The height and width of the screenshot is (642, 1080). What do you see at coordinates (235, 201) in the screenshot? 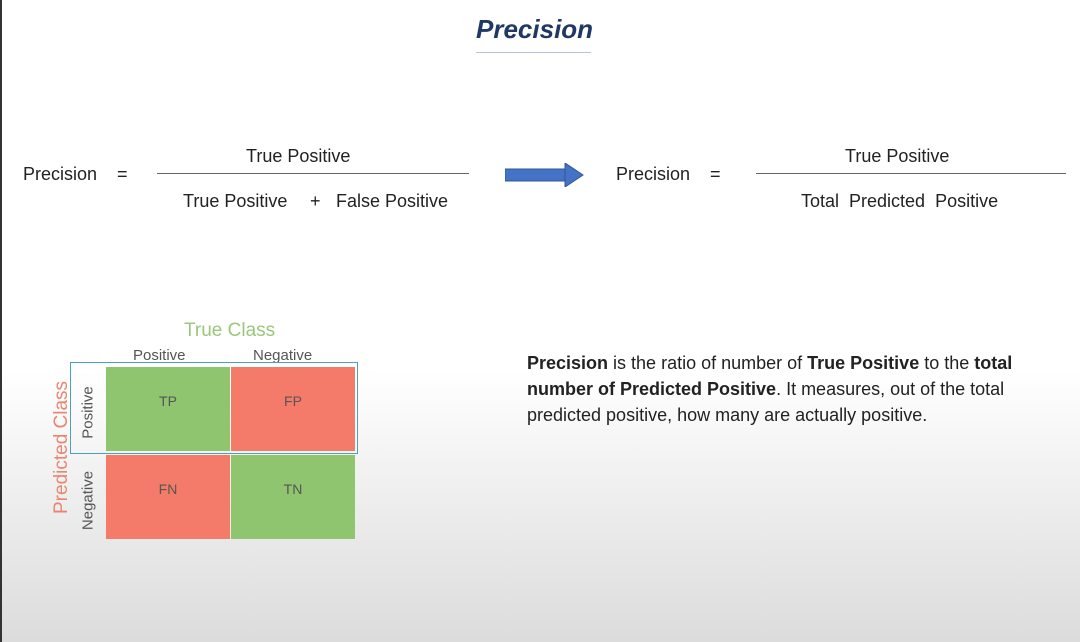
I see `formula-left-denominator-a: True Positive` at bounding box center [235, 201].